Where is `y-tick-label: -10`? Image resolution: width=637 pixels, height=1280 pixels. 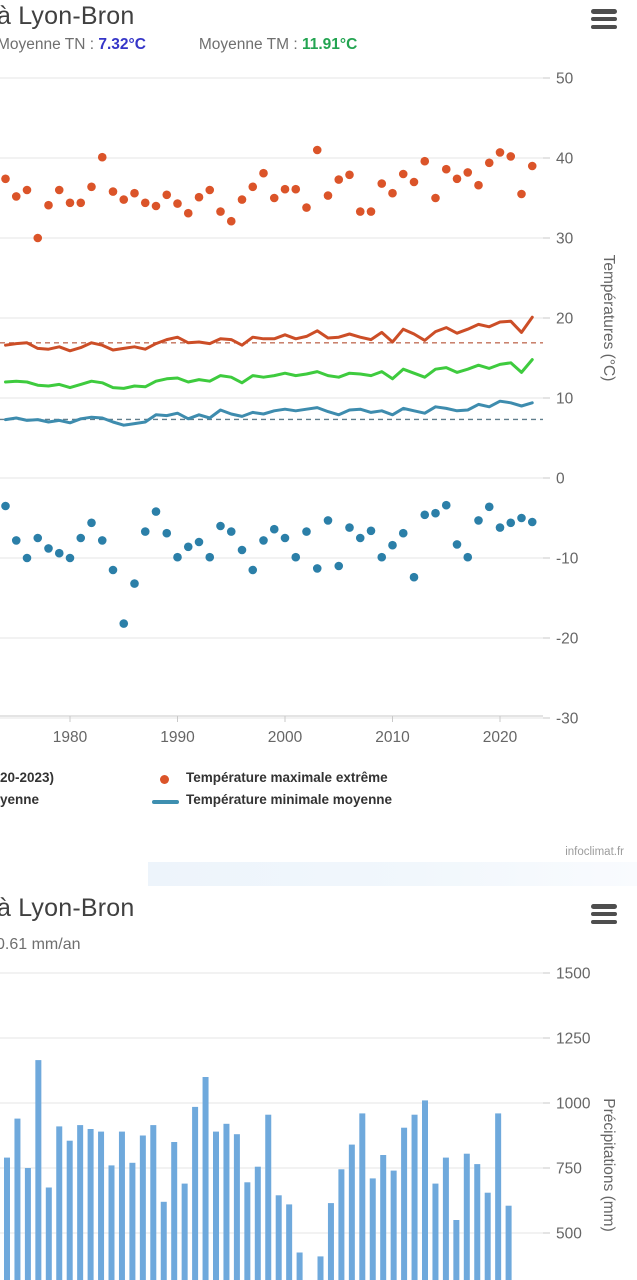
y-tick-label: -10 is located at coordinates (567, 559).